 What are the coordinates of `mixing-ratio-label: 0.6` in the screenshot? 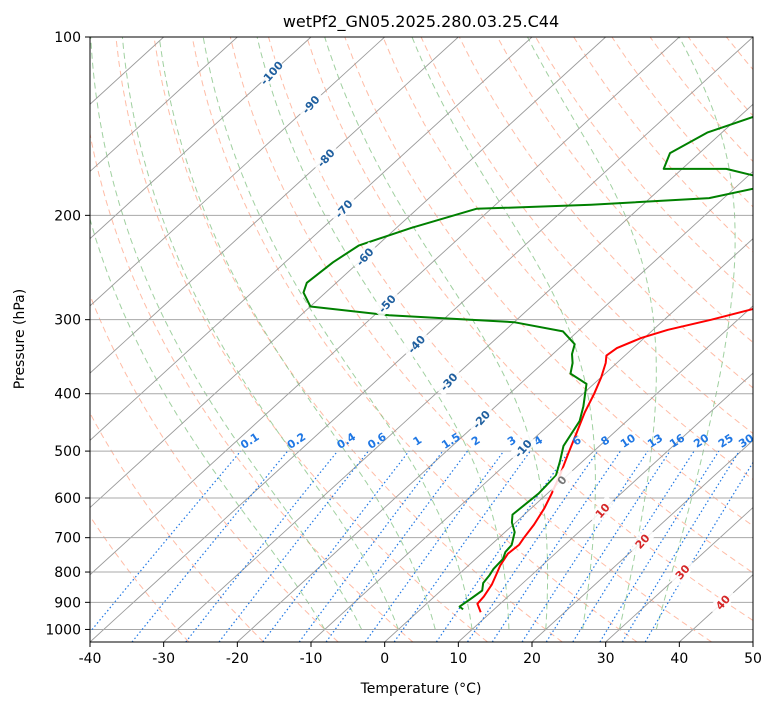 It's located at (377, 441).